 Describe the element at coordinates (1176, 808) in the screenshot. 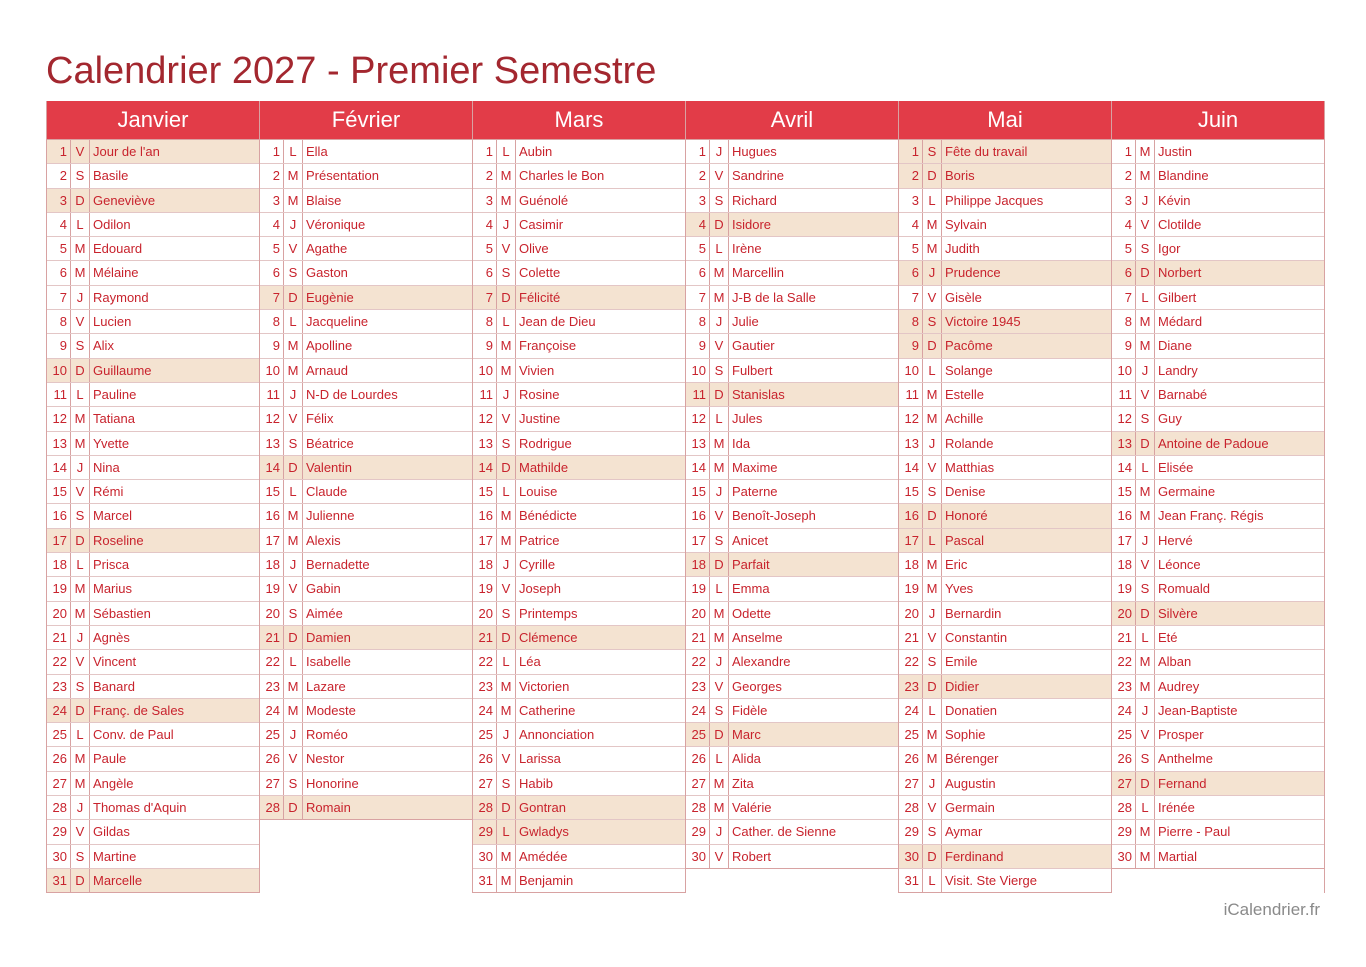

I see `saint-name: Irénée` at that location.